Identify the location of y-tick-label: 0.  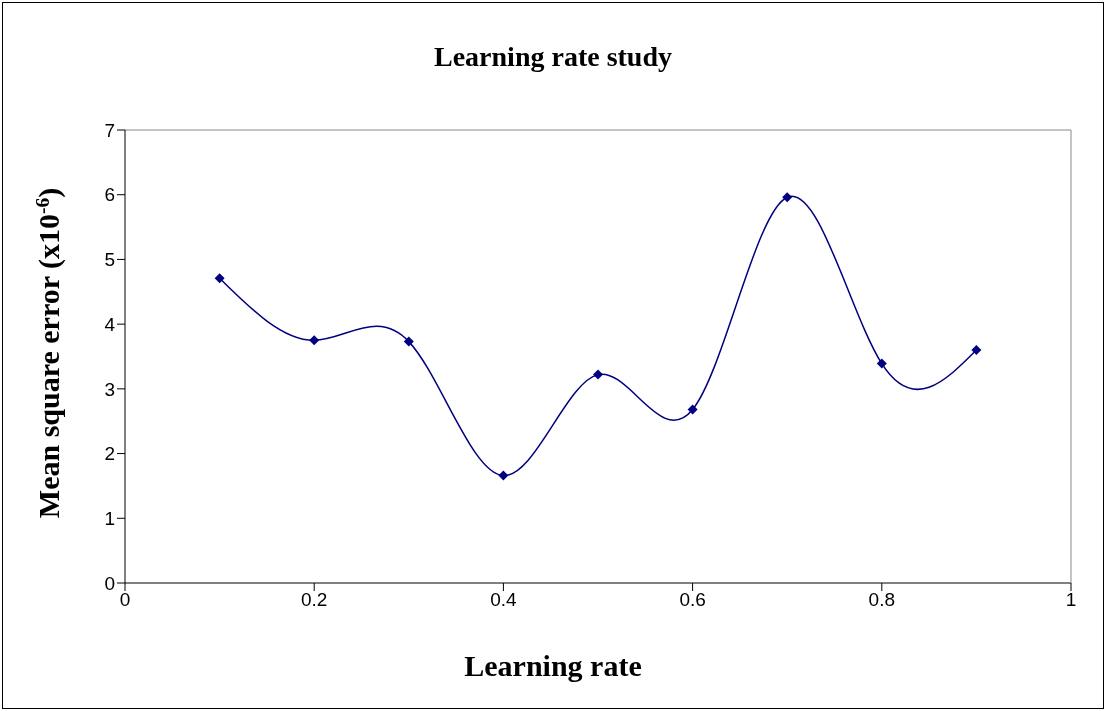
(109, 583).